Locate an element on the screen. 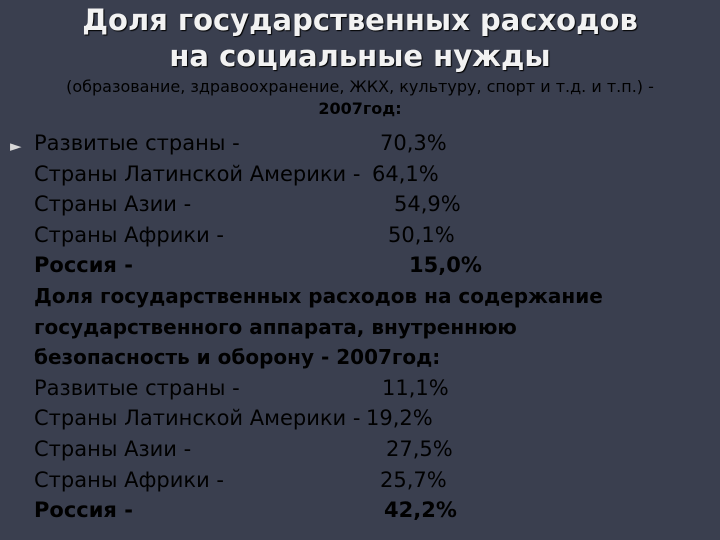  list-item: Страны Азии - 54,9% is located at coordinates (374, 204).